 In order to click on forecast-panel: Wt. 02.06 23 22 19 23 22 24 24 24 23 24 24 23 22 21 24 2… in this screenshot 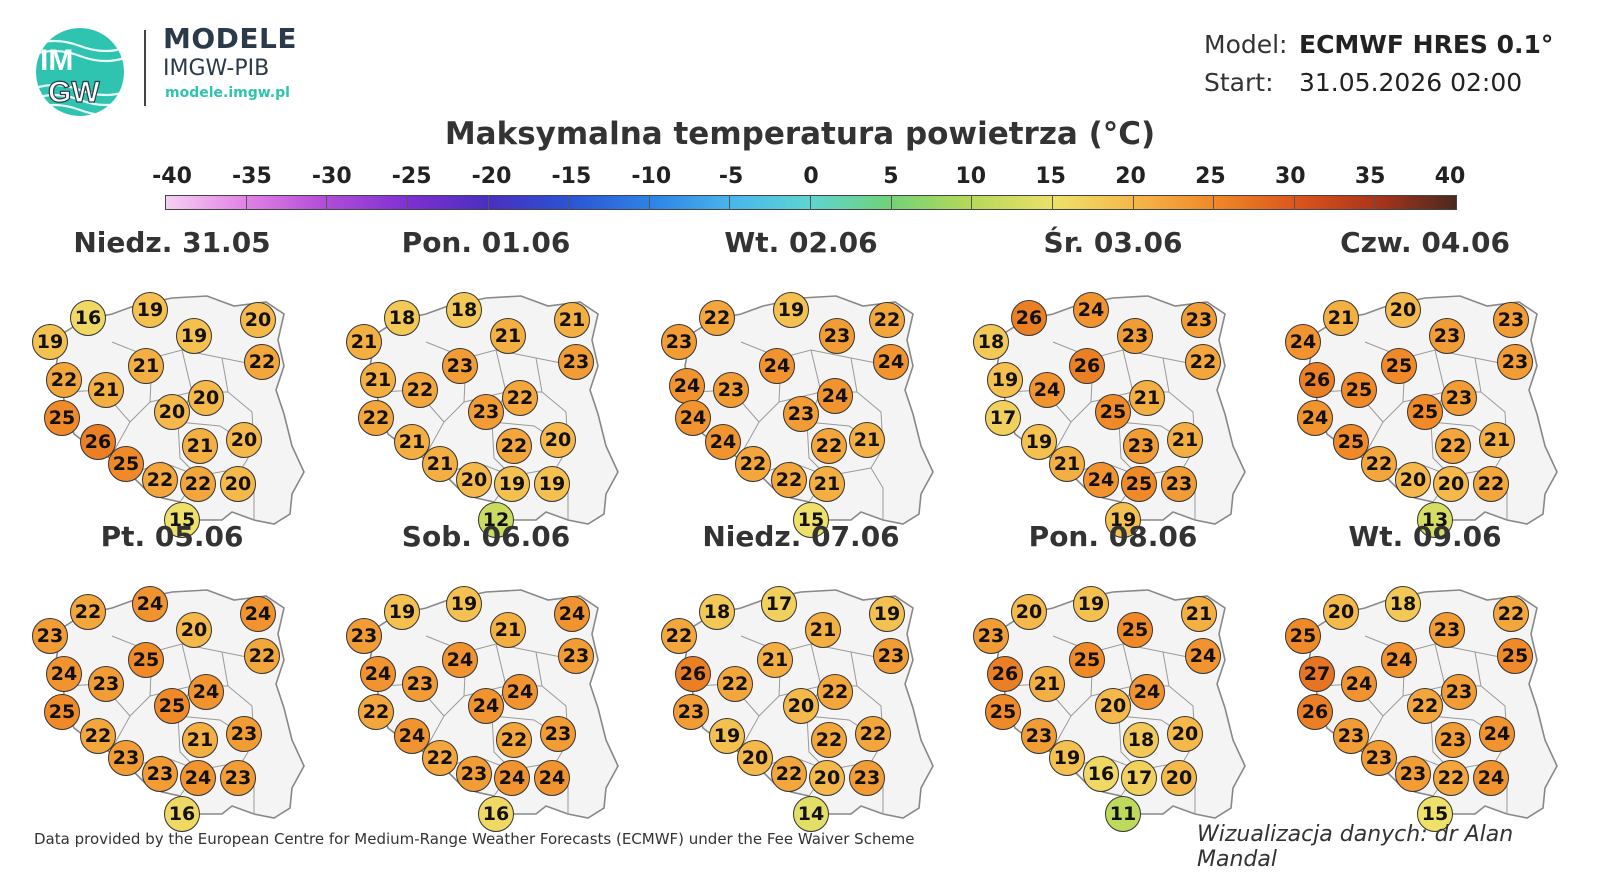, I will do `click(801, 382)`.